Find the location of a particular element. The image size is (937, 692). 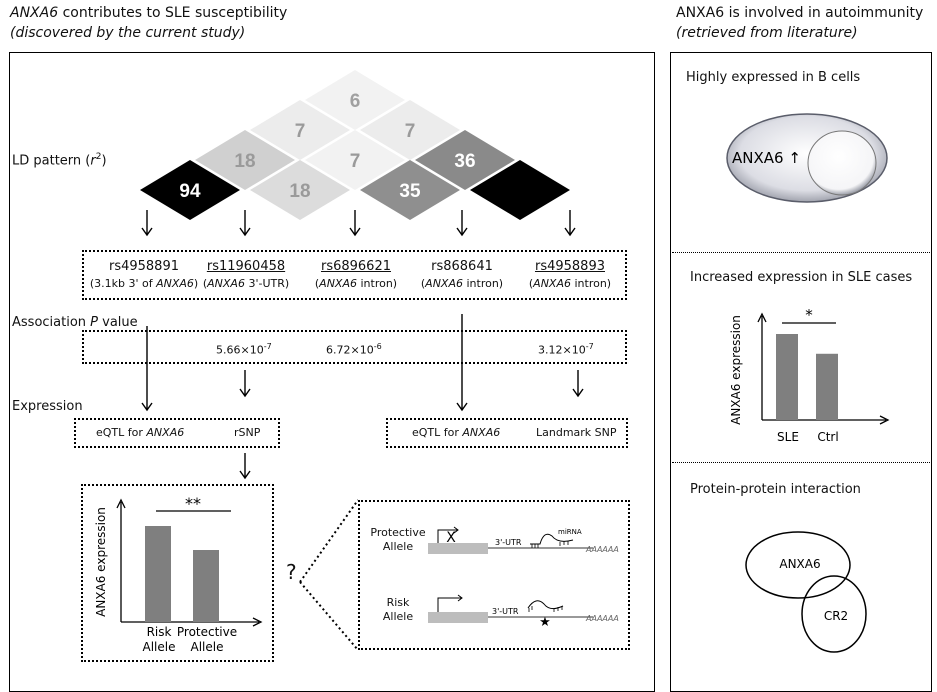

b-cell-nucleus is located at coordinates (842, 163).